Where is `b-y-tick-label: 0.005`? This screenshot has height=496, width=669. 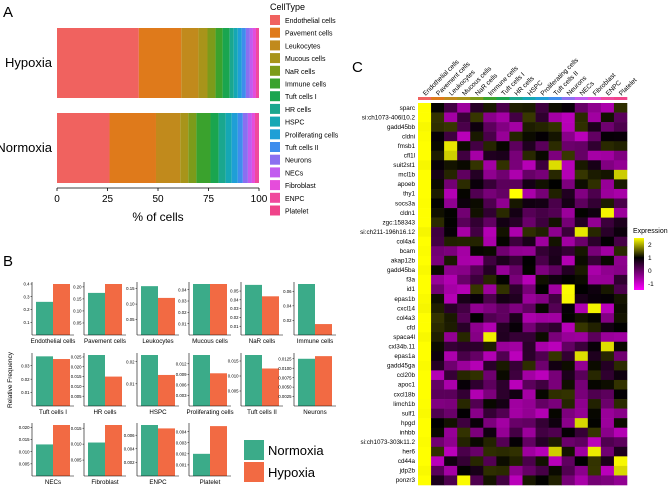 b-y-tick-label: 0.005 is located at coordinates (76, 460).